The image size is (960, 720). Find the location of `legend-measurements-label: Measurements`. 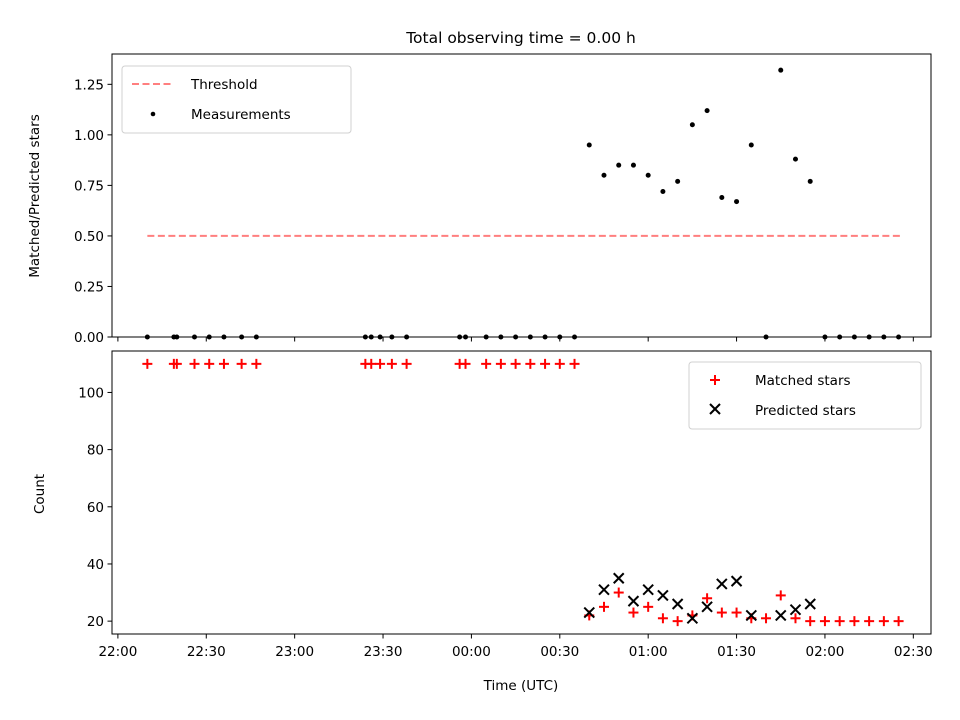

legend-measurements-label: Measurements is located at coordinates (241, 115).